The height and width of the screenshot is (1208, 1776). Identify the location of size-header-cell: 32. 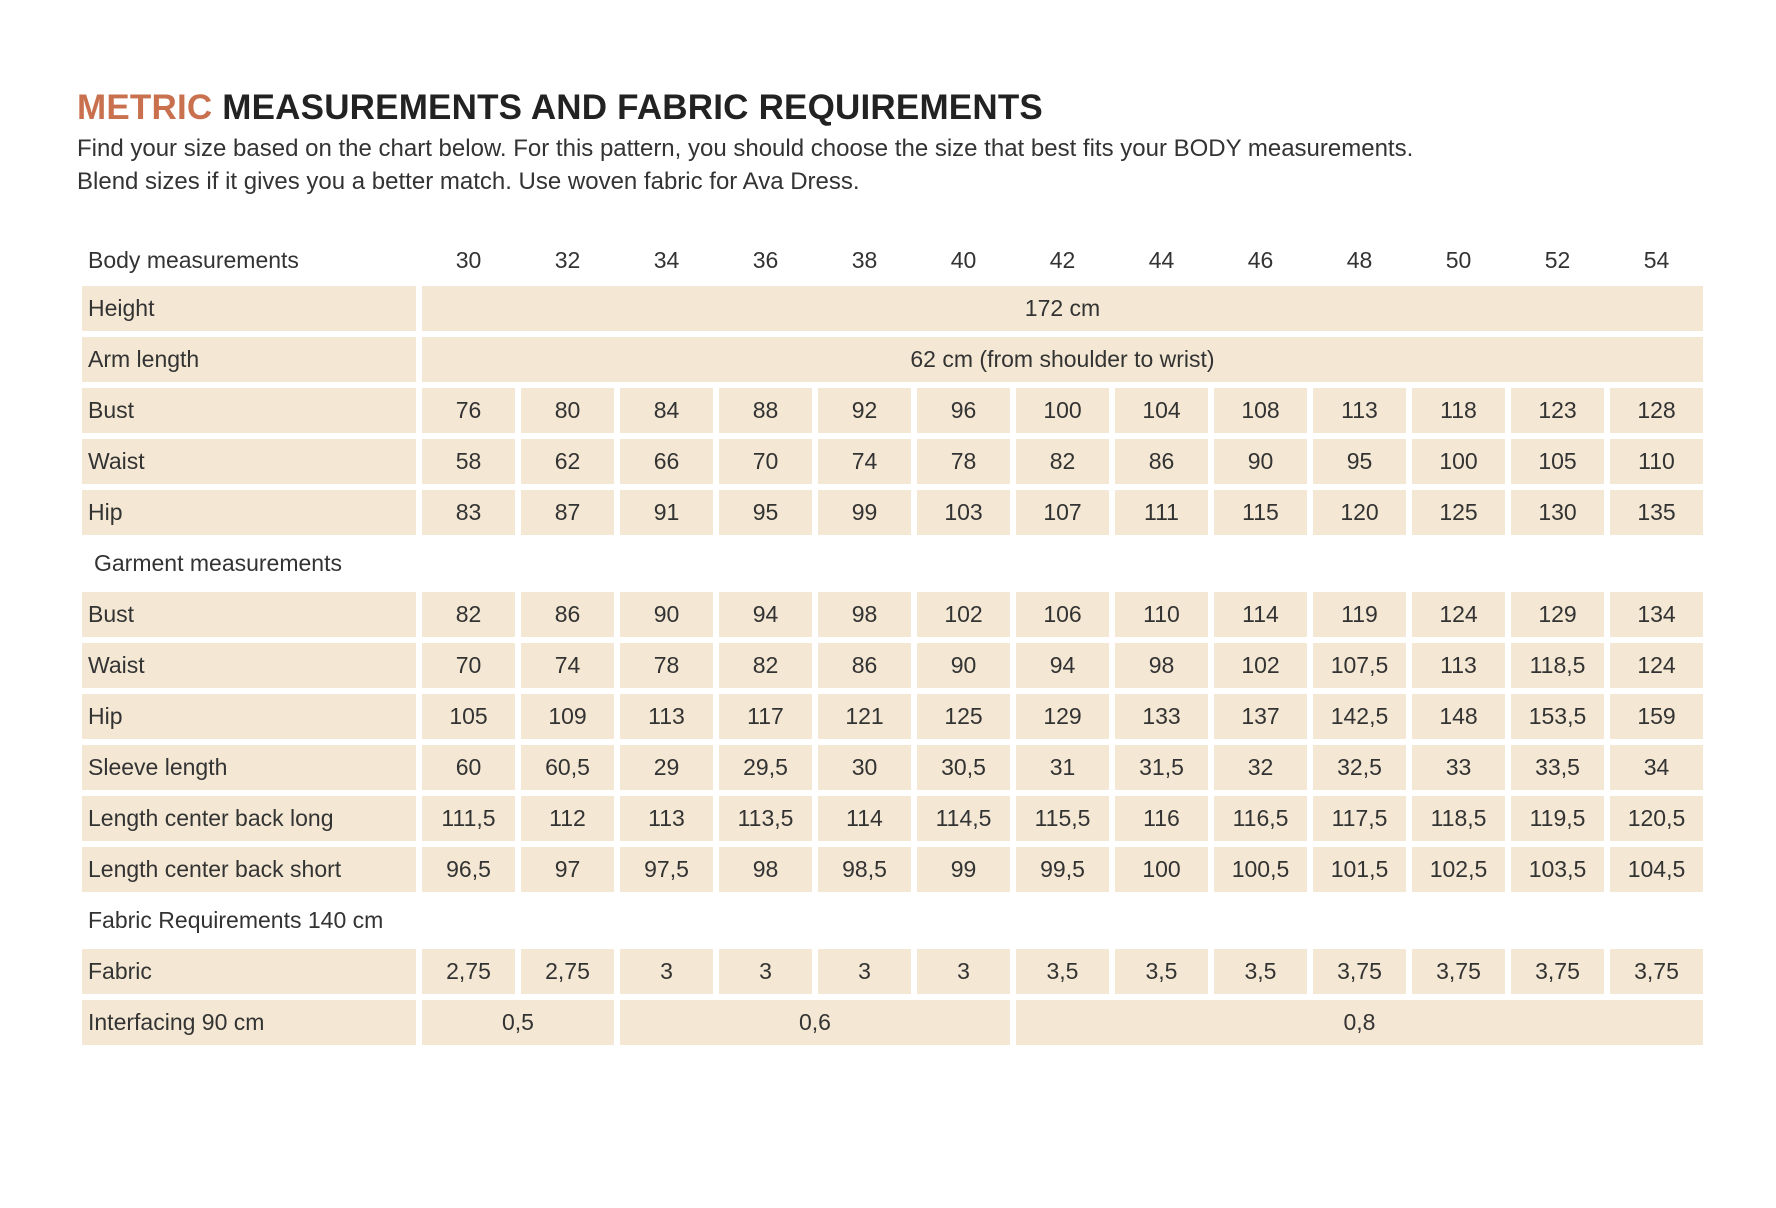
(567, 259).